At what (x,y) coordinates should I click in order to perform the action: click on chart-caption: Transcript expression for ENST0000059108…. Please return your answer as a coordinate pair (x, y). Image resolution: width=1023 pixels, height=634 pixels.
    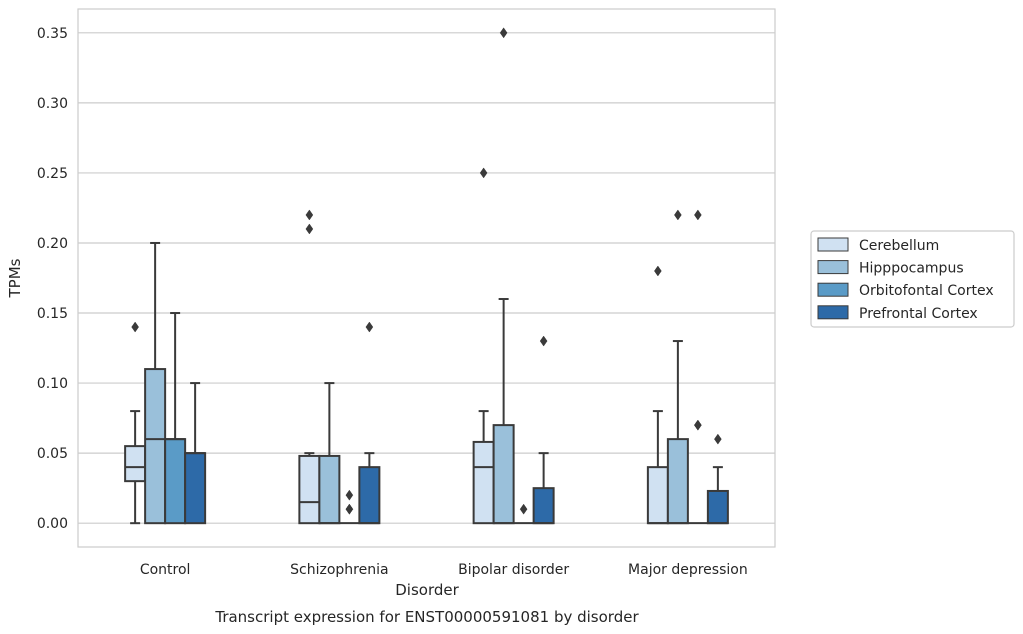
    Looking at the image, I should click on (426, 617).